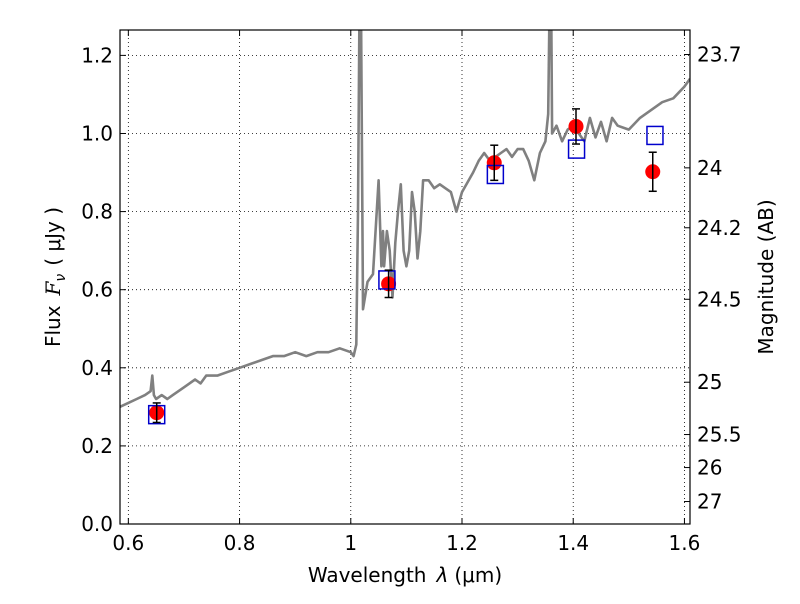 The image size is (800, 604). What do you see at coordinates (719, 299) in the screenshot?
I see `mag-tick-label: 24.5` at bounding box center [719, 299].